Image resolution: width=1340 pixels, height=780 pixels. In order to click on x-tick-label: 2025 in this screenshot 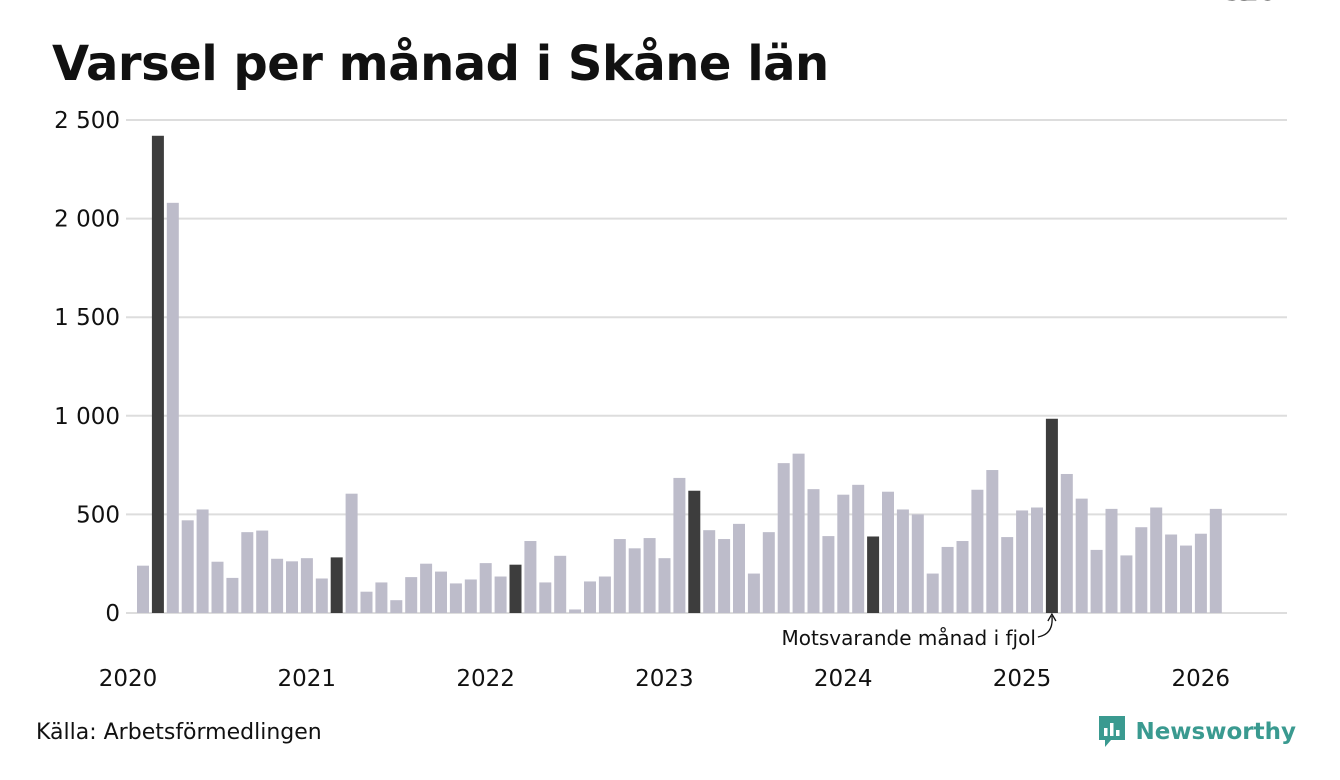, I will do `click(1022, 679)`.